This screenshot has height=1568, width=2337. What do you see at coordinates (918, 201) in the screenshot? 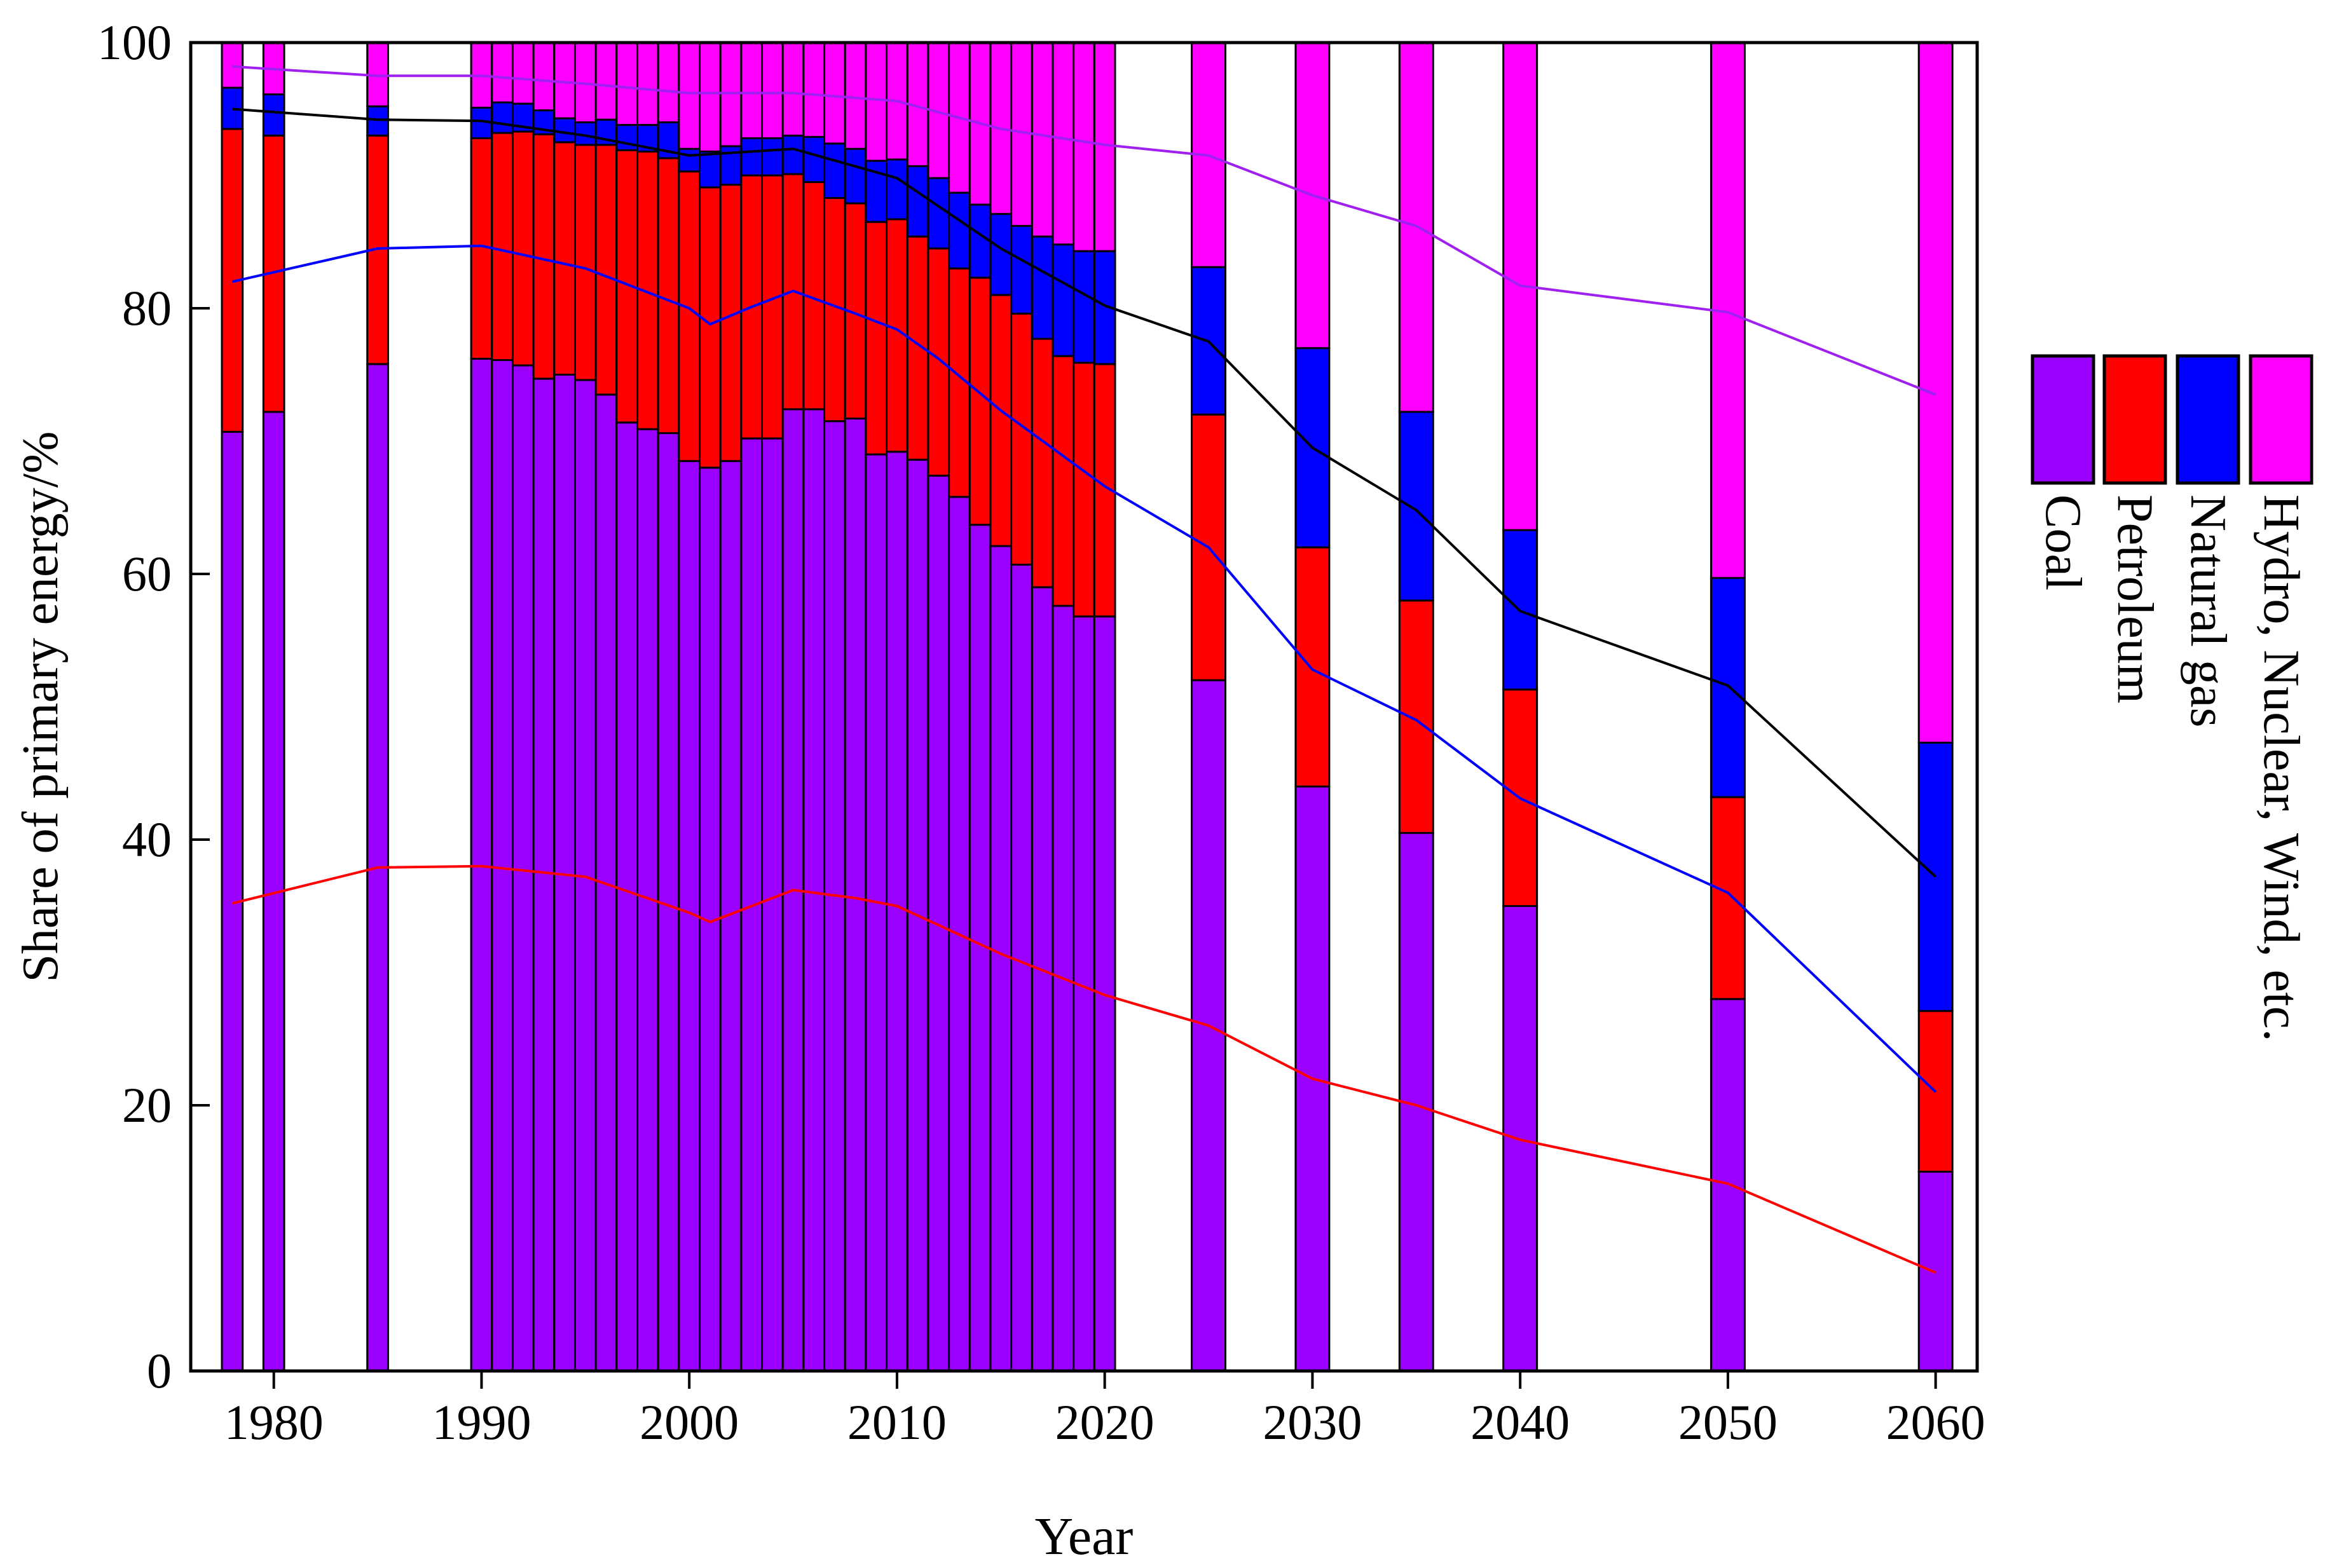
I see `bar-natural-gas-2011` at bounding box center [918, 201].